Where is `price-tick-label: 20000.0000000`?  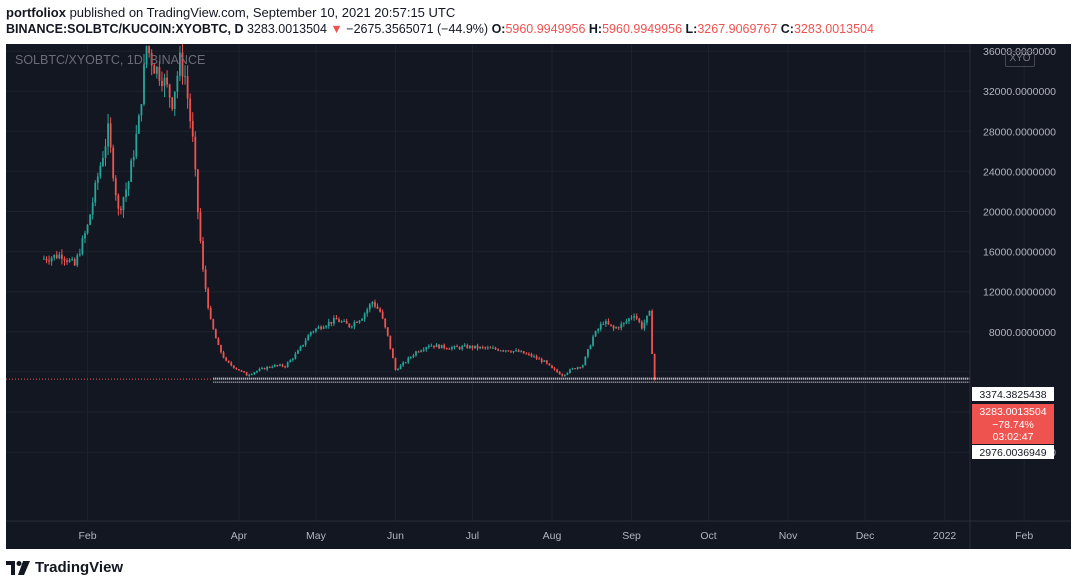
price-tick-label: 20000.0000000 is located at coordinates (1019, 213).